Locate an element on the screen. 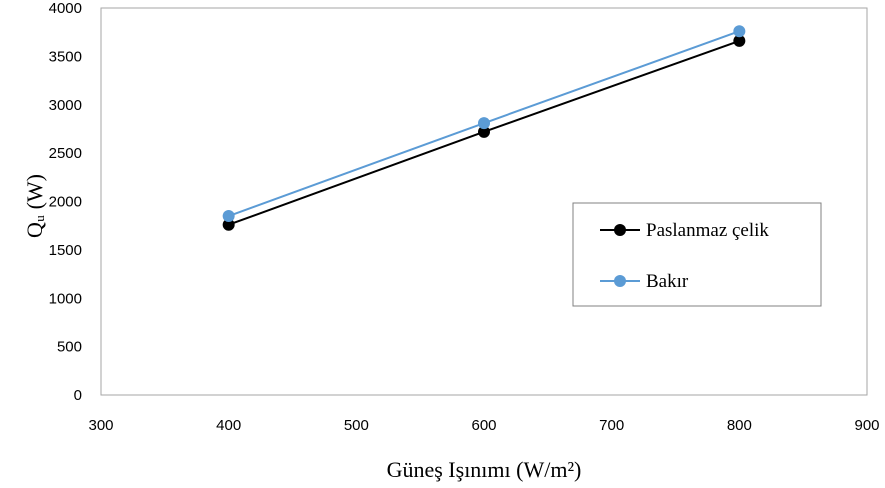  y-axis-ticks: 0 500 1000 1500 2000 2500 3000 3500 4000 is located at coordinates (65, 202).